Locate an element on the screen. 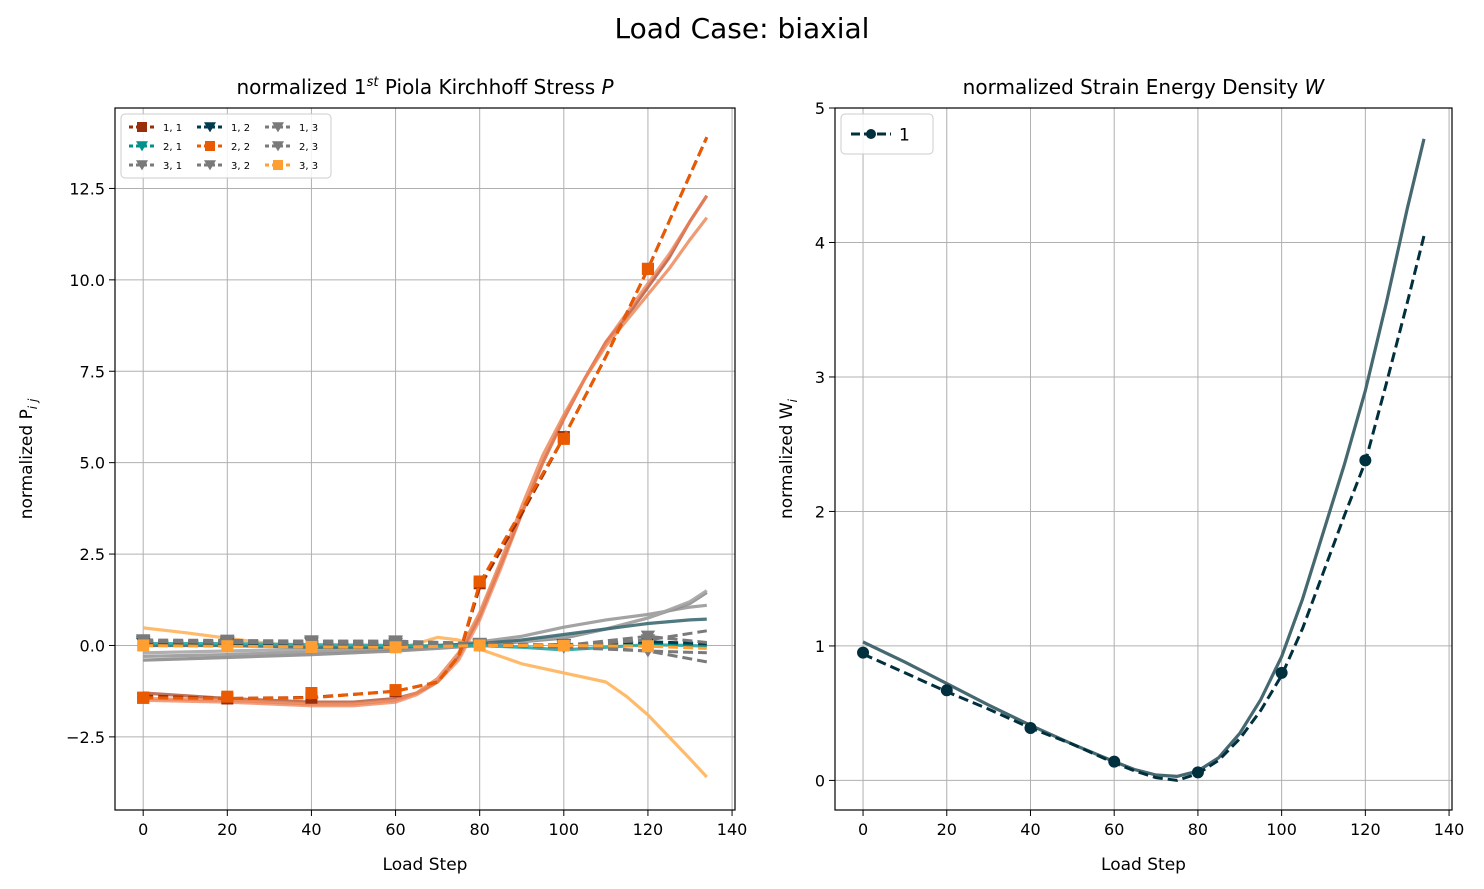  y-tick-label: 7.5 is located at coordinates (92, 371).